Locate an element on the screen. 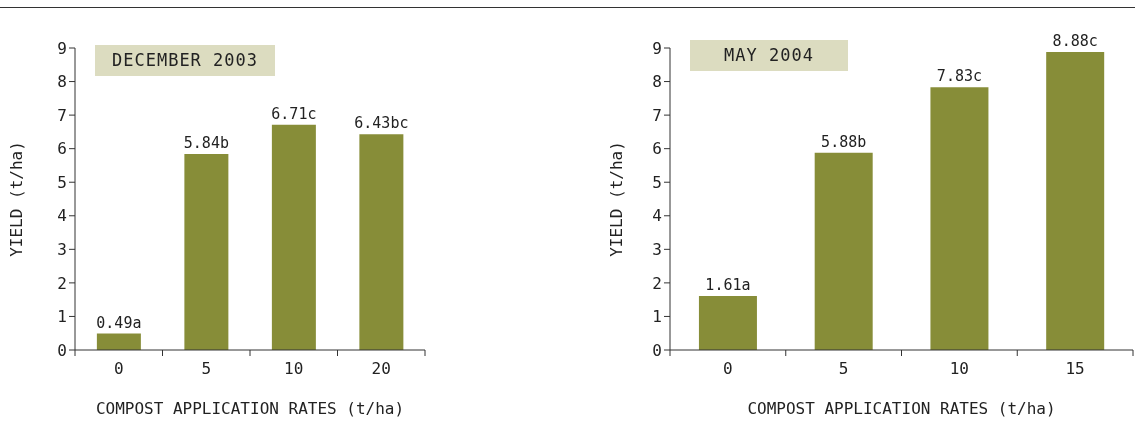 The image size is (1135, 431). data-label: 6.71c is located at coordinates (294, 113).